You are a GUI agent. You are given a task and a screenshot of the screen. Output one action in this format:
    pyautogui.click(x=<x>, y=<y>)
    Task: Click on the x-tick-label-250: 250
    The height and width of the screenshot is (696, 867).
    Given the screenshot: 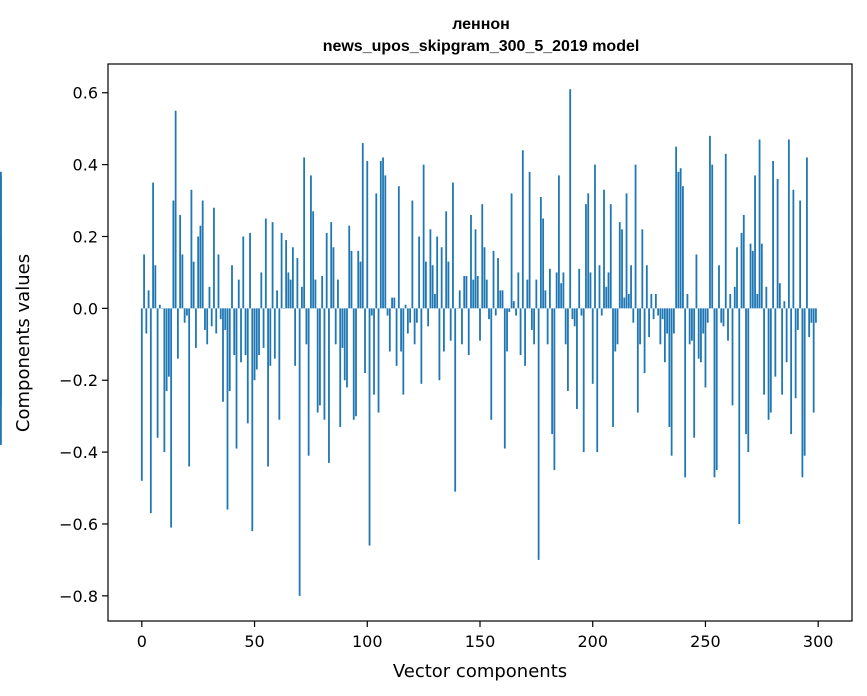 What is the action you would take?
    pyautogui.click(x=705, y=641)
    